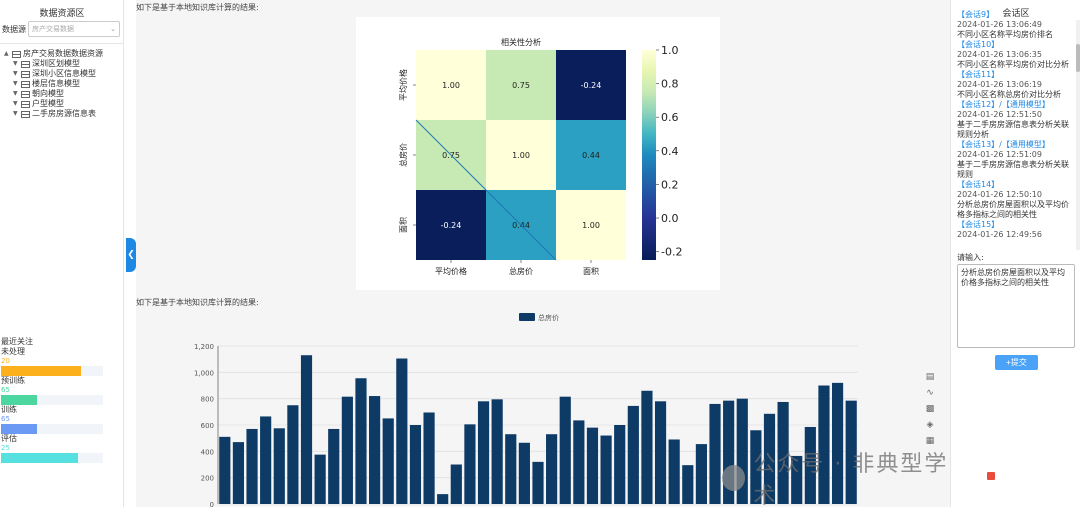 This screenshot has width=1080, height=507. I want to click on session-time: 2024-01-26 13:06:19, so click(999, 84).